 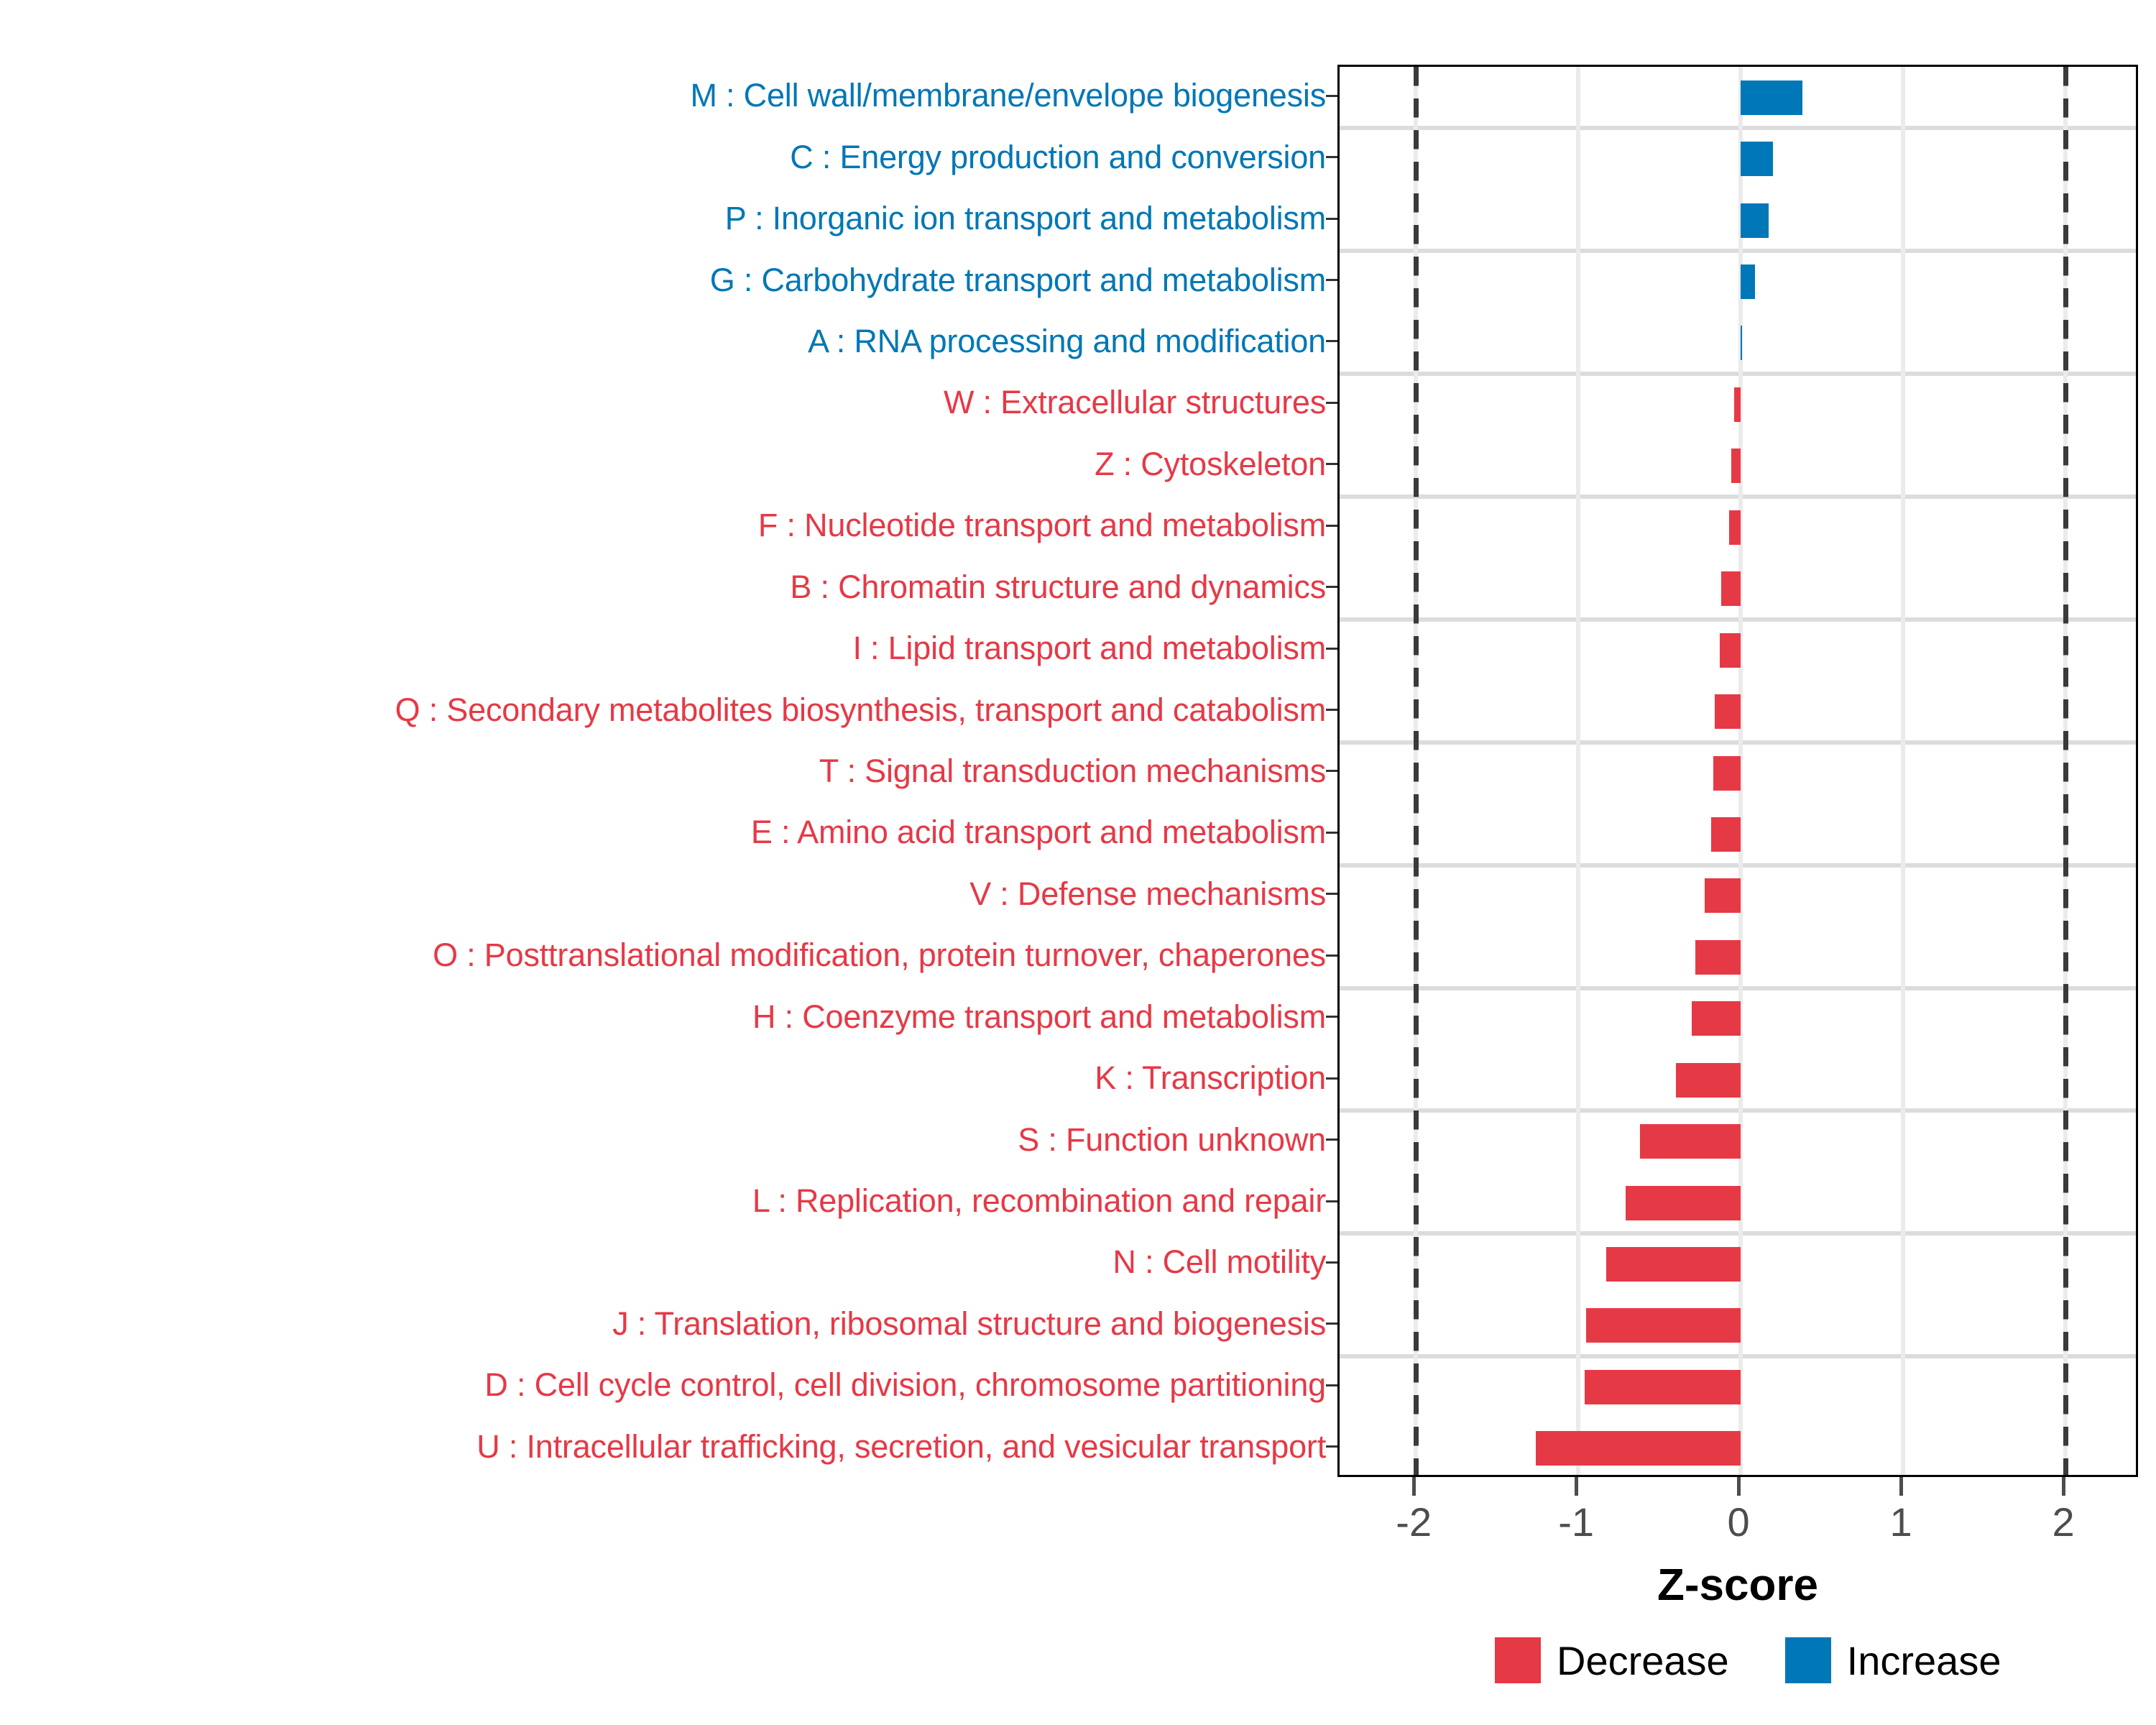 What do you see at coordinates (1067, 340) in the screenshot?
I see `category-label: A : RNA processing and modification` at bounding box center [1067, 340].